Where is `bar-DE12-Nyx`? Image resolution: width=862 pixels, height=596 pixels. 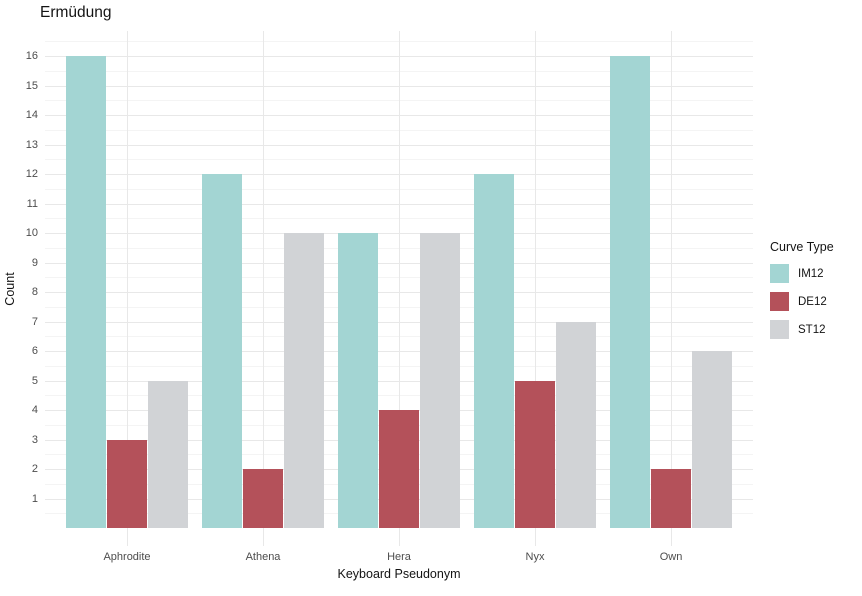 bar-DE12-Nyx is located at coordinates (535, 454).